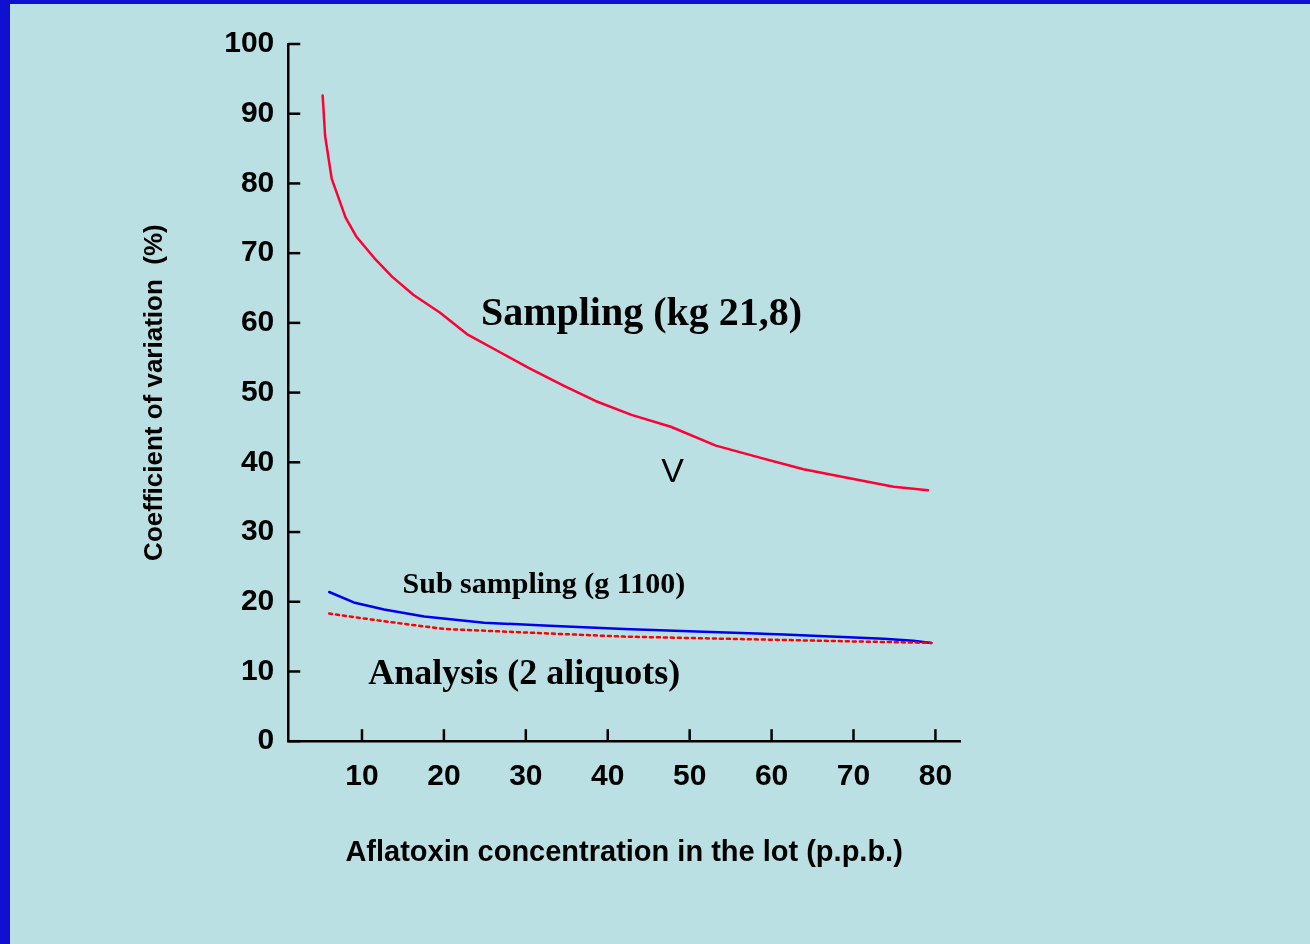  Describe the element at coordinates (266, 739) in the screenshot. I see `y-tick-label: 0` at that location.